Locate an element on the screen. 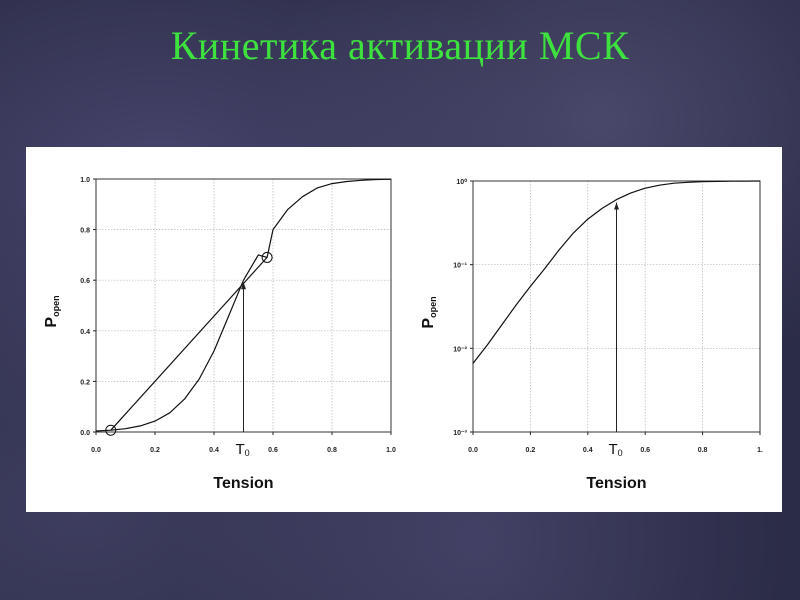  y-tick-label: 0.6 is located at coordinates (85, 281).